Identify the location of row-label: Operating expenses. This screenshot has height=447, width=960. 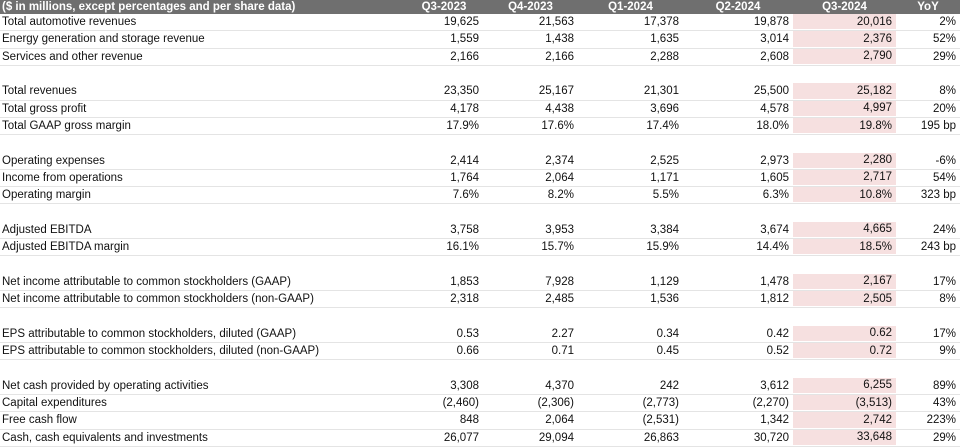
(53, 160).